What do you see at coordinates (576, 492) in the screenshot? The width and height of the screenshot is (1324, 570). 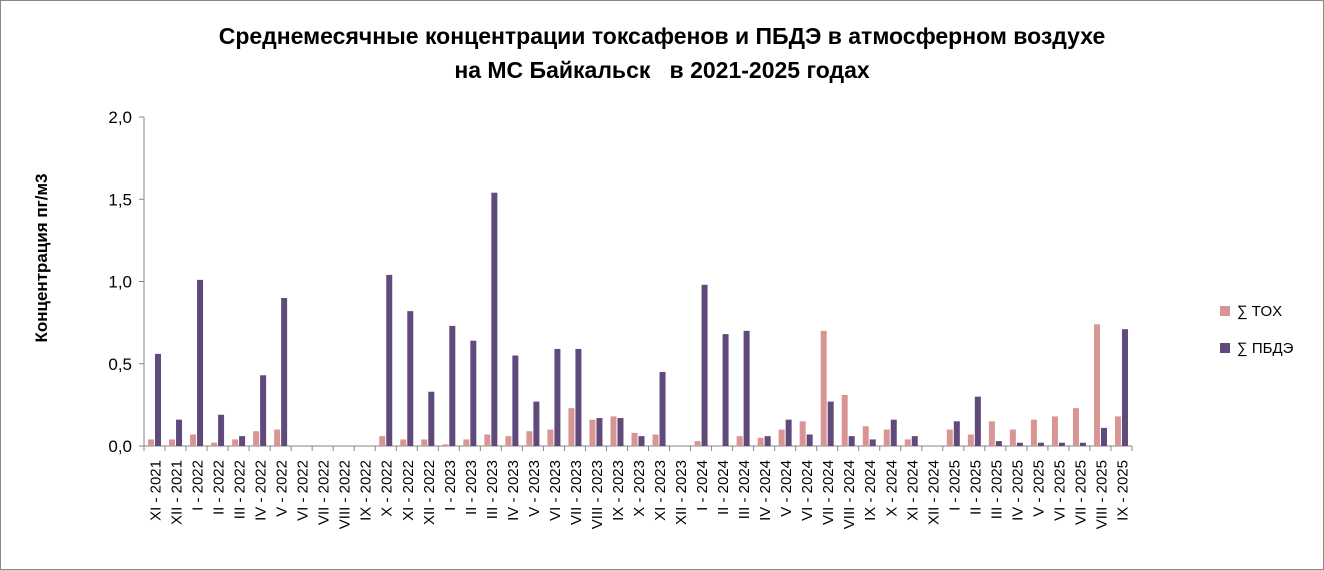 I see `x-tick-label: VII - 2023` at bounding box center [576, 492].